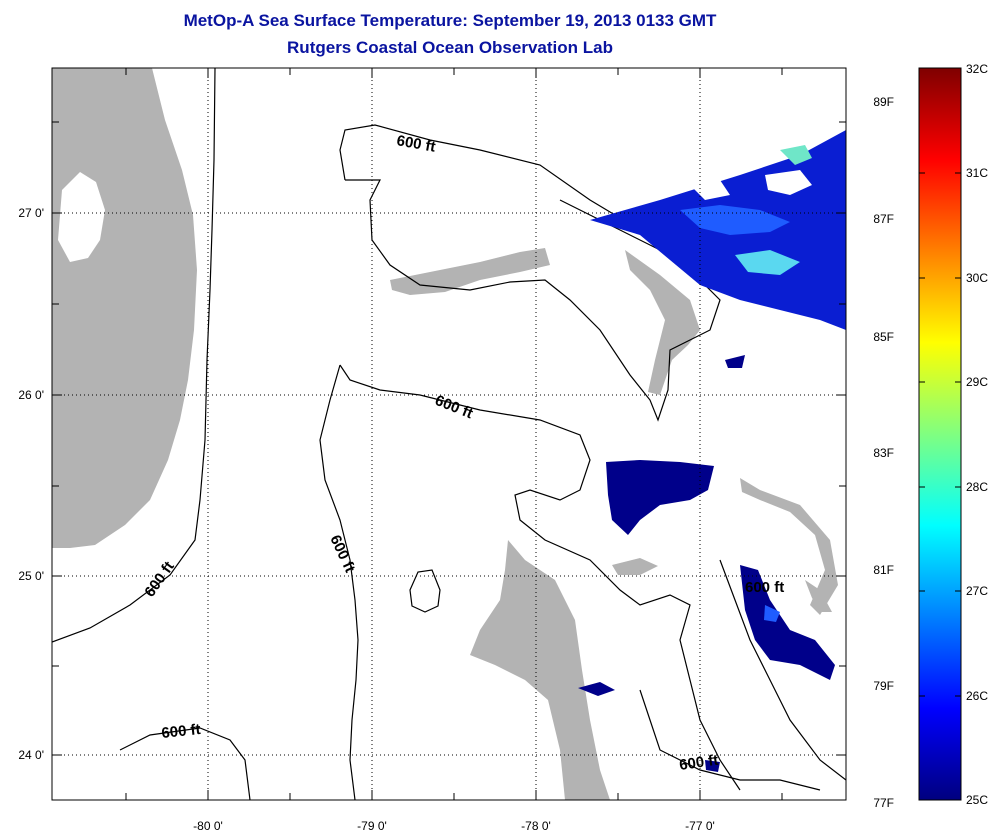 The height and width of the screenshot is (840, 1000). I want to click on colorbar-f-label: 89F, so click(883, 102).